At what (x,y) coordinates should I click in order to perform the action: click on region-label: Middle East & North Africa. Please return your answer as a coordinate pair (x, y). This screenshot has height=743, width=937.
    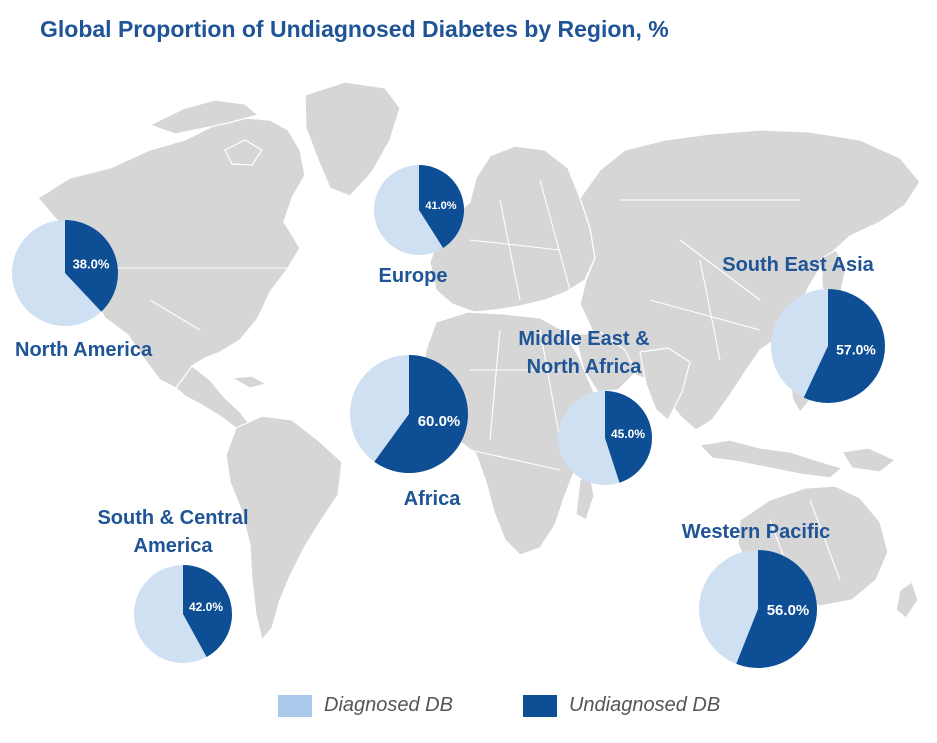
    Looking at the image, I should click on (583, 353).